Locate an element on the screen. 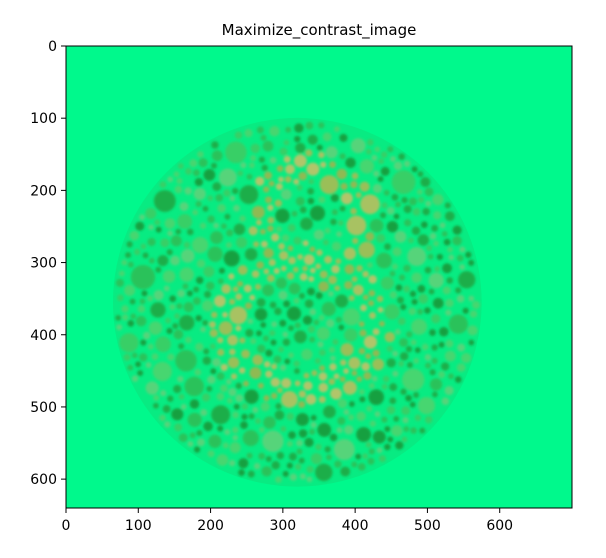 This screenshot has height=558, width=606. y-tick-label: 300 is located at coordinates (43, 264).